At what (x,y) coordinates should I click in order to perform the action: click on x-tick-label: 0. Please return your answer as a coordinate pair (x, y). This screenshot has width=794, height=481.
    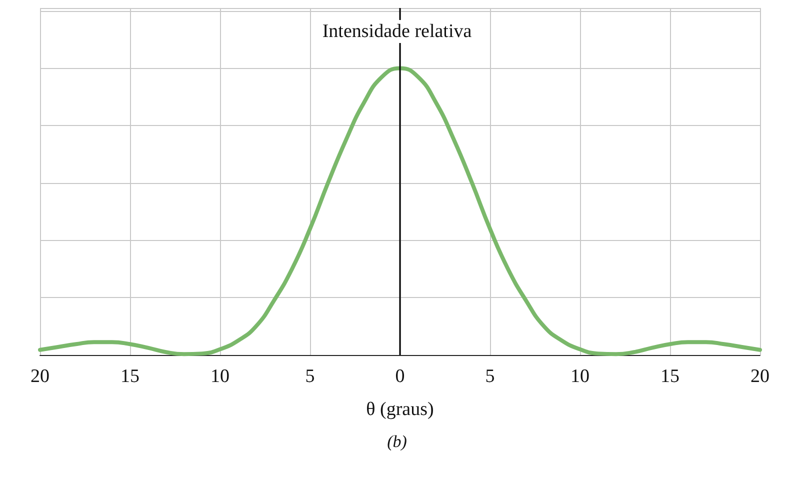
    Looking at the image, I should click on (400, 376).